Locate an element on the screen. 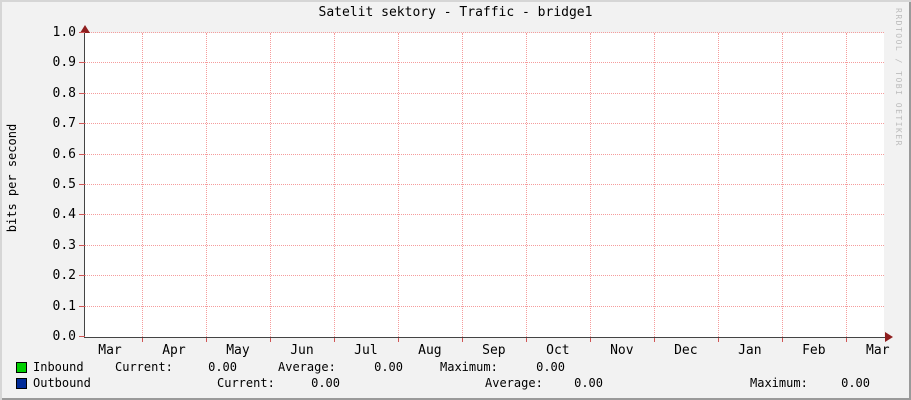 The image size is (911, 400). y-tick-label: 0.3 is located at coordinates (64, 245).